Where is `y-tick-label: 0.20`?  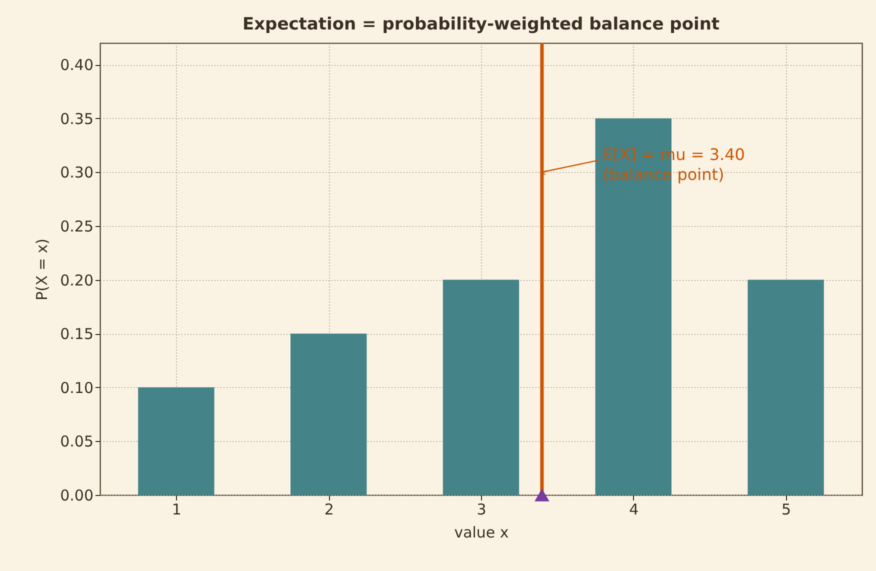
y-tick-label: 0.20 is located at coordinates (77, 280).